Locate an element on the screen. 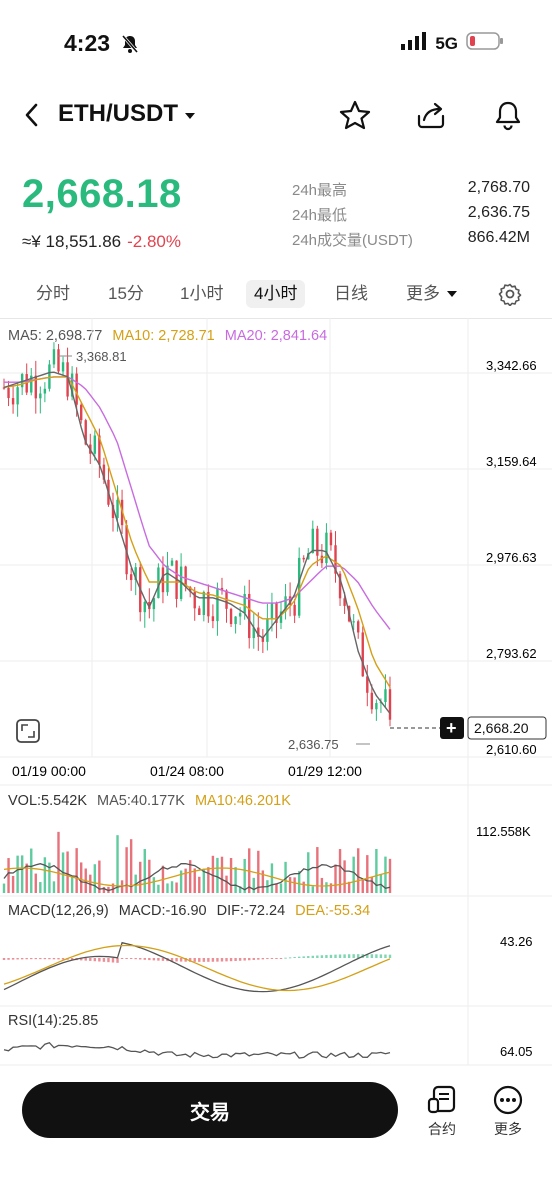 The height and width of the screenshot is (1200, 552). macd-legend-dif: DIF:-72.24 is located at coordinates (251, 911).